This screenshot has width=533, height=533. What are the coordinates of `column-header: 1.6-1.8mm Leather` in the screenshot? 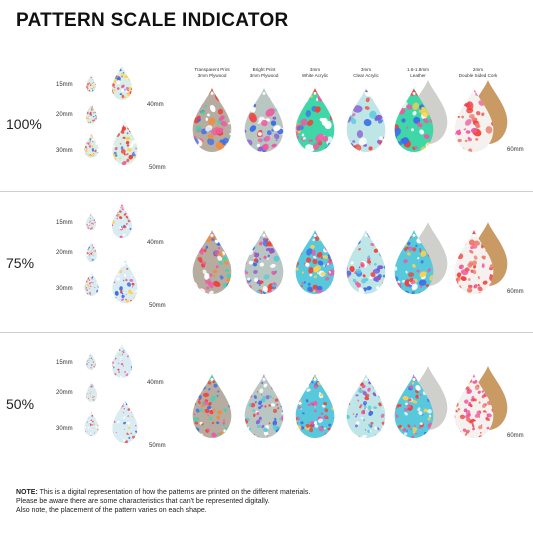 It's located at (418, 72).